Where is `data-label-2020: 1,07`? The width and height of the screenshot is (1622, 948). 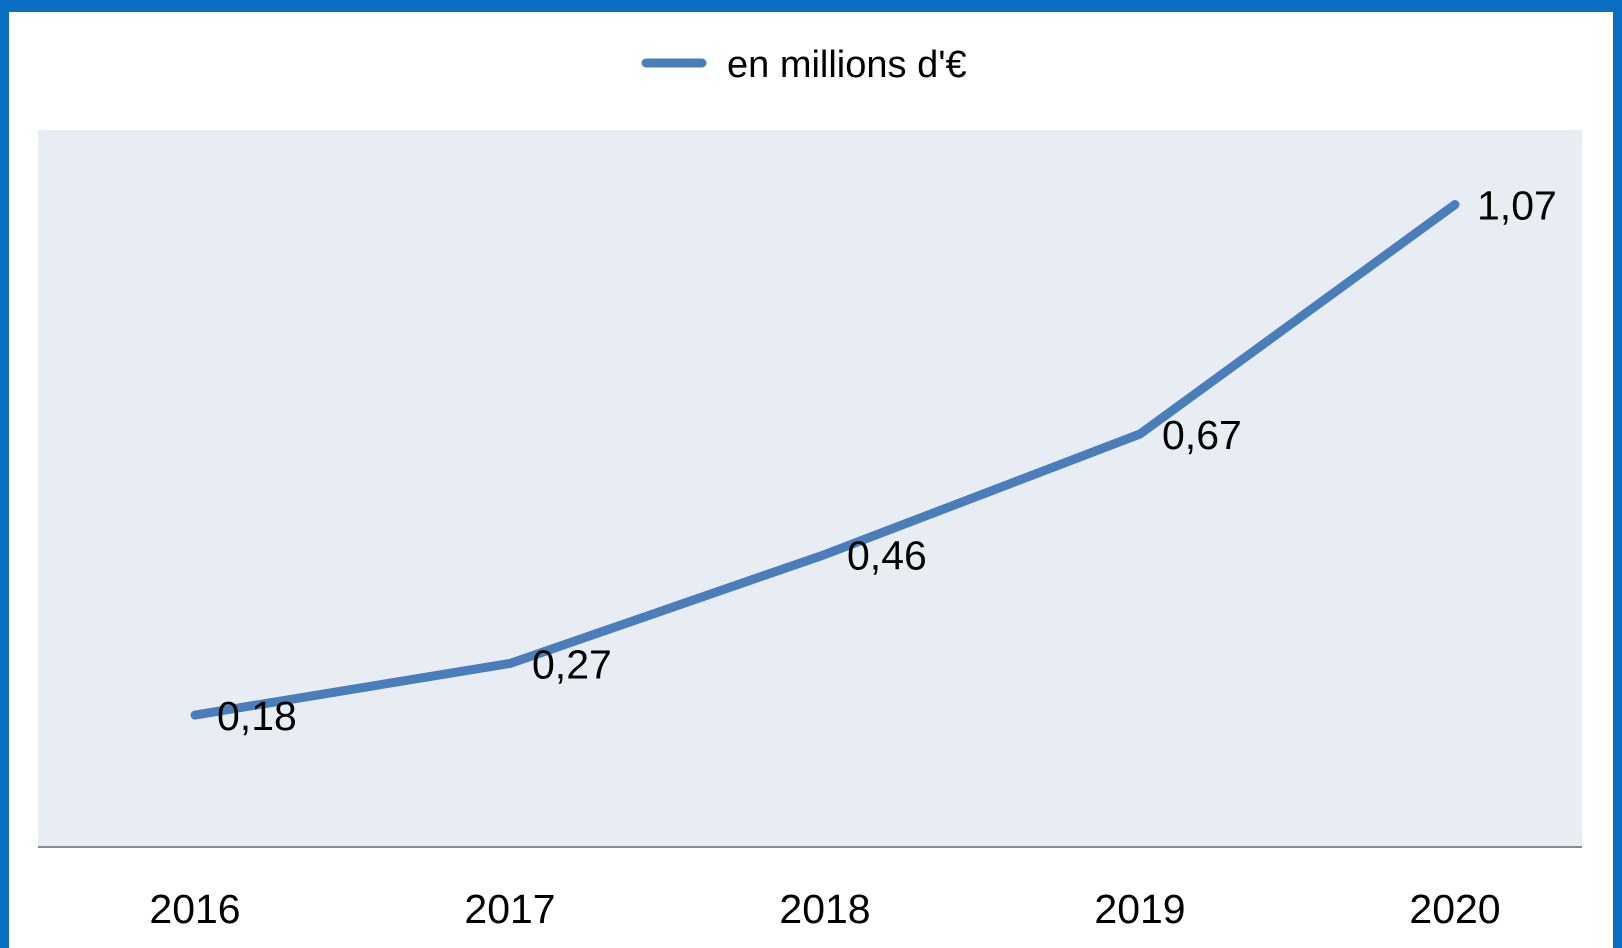 data-label-2020: 1,07 is located at coordinates (1517, 206).